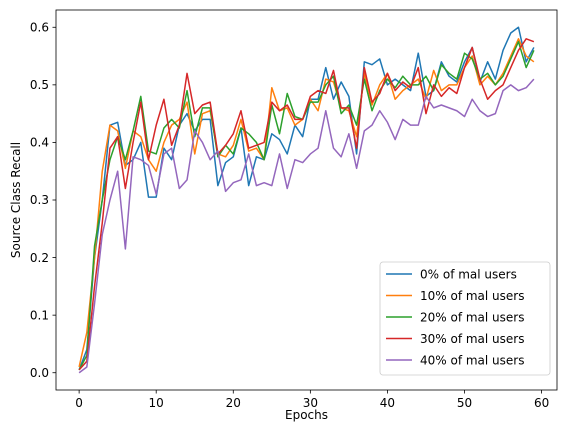 This screenshot has width=567, height=436. I want to click on legend-label-0: 0% of mal users, so click(468, 274).